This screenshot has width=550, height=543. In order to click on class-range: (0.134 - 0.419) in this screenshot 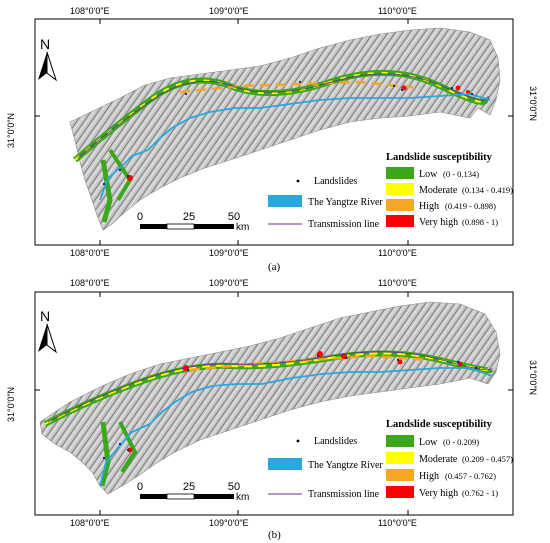, I will do `click(487, 190)`.